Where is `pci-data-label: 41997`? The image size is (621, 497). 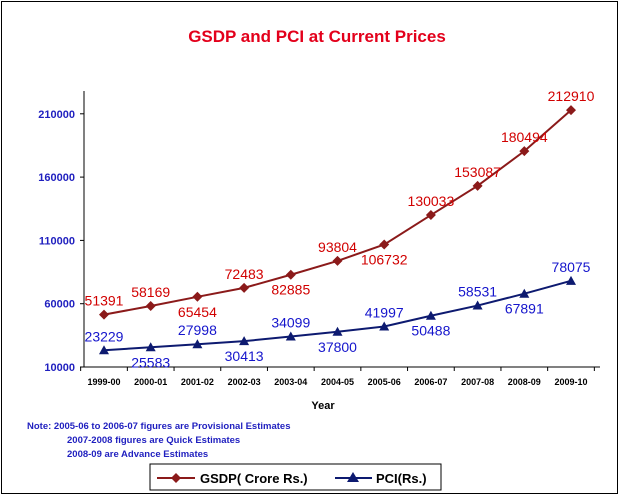 pci-data-label: 41997 is located at coordinates (384, 312).